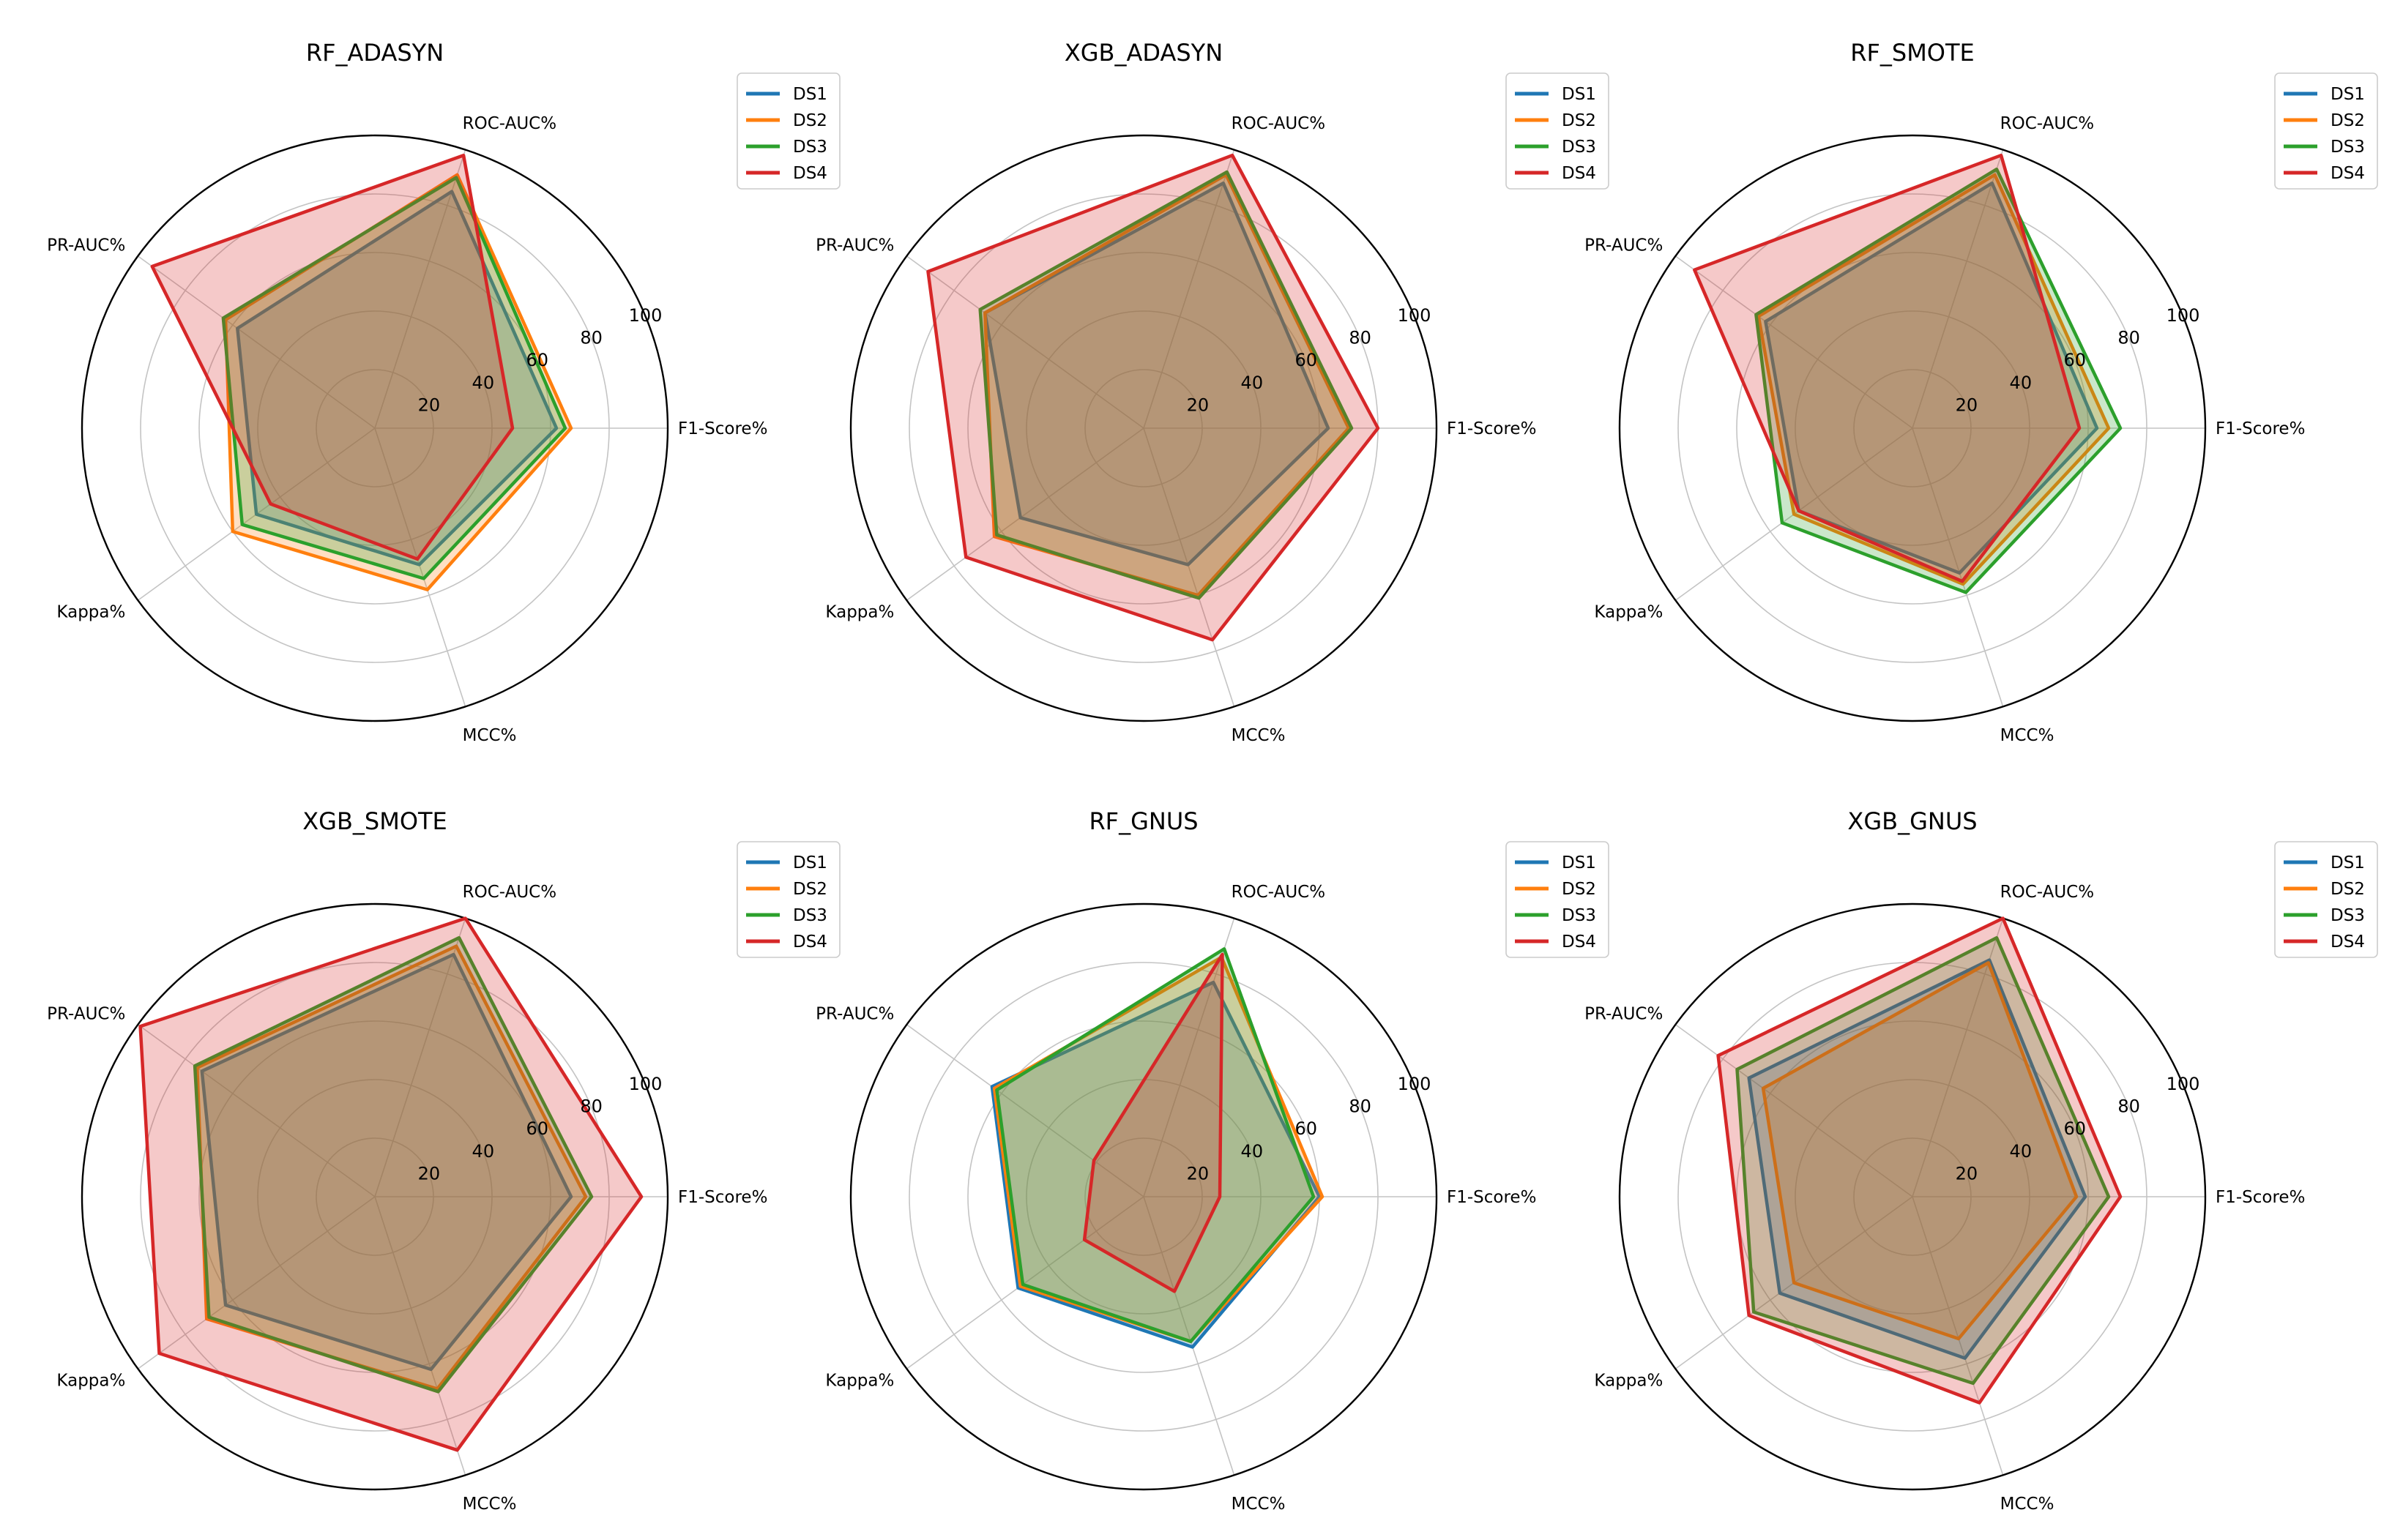 Image resolution: width=2403 pixels, height=1540 pixels. What do you see at coordinates (1143, 821) in the screenshot?
I see `chart-title: RF_GNUS` at bounding box center [1143, 821].